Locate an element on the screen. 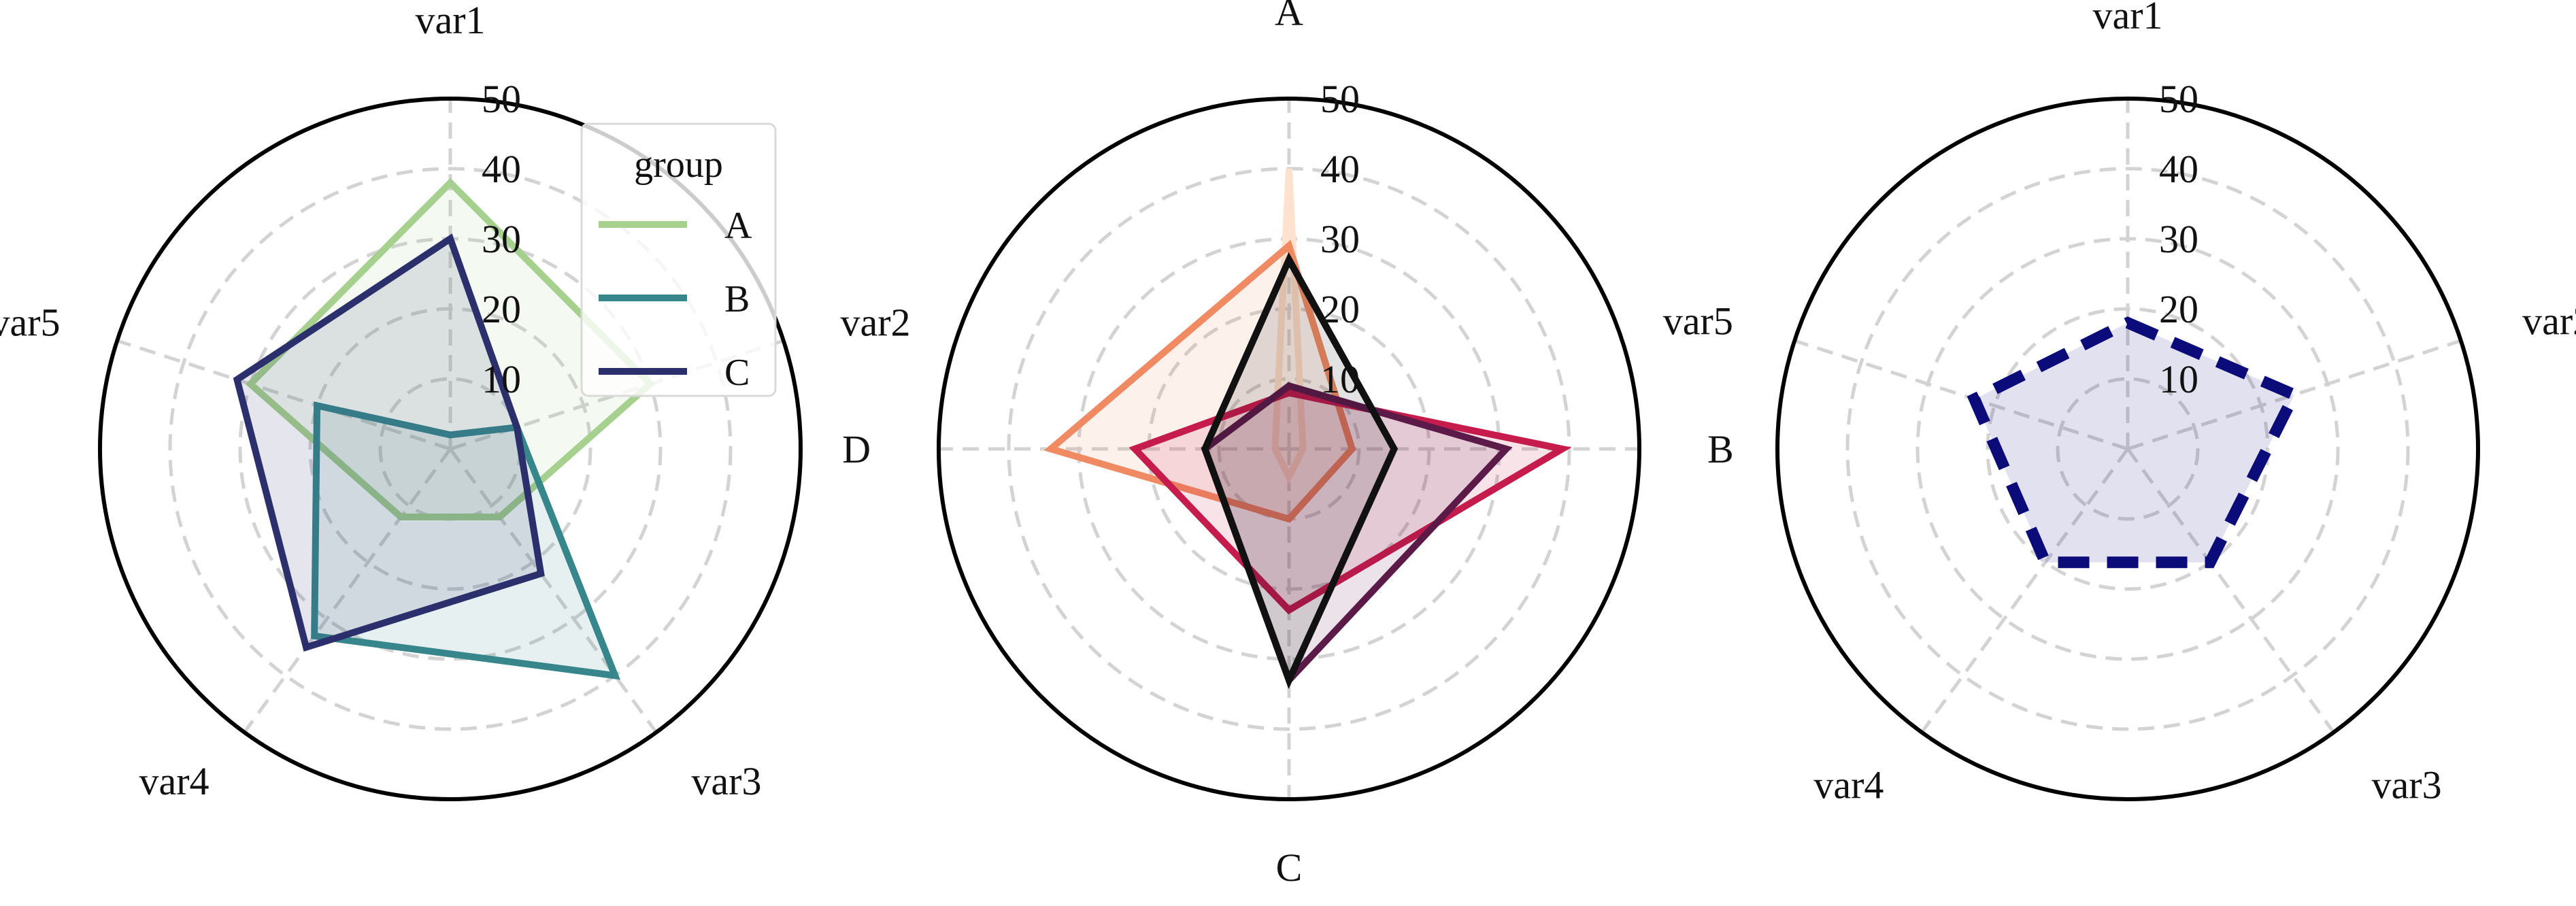 This screenshot has width=2576, height=906. axis-label-B: B is located at coordinates (1720, 449).